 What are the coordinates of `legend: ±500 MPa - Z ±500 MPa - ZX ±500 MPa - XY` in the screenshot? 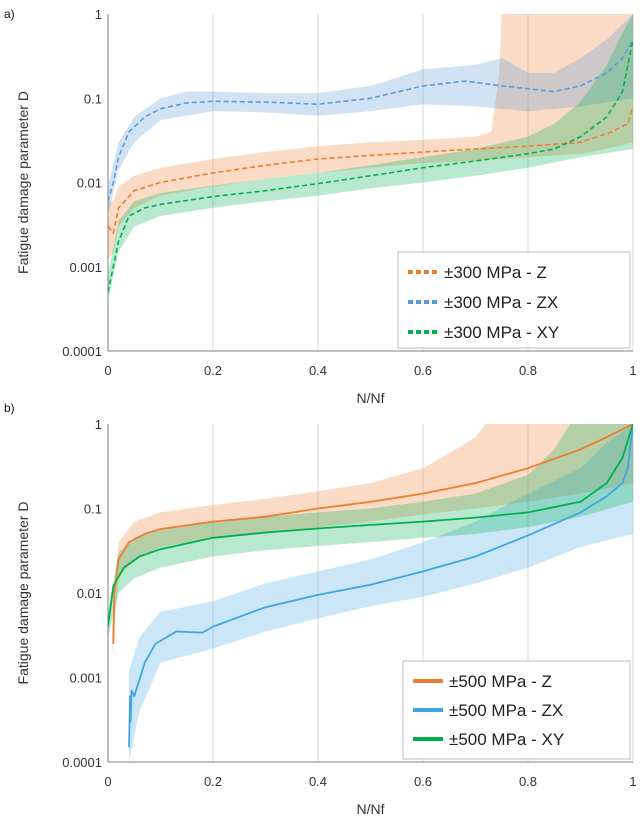 It's located at (516, 710).